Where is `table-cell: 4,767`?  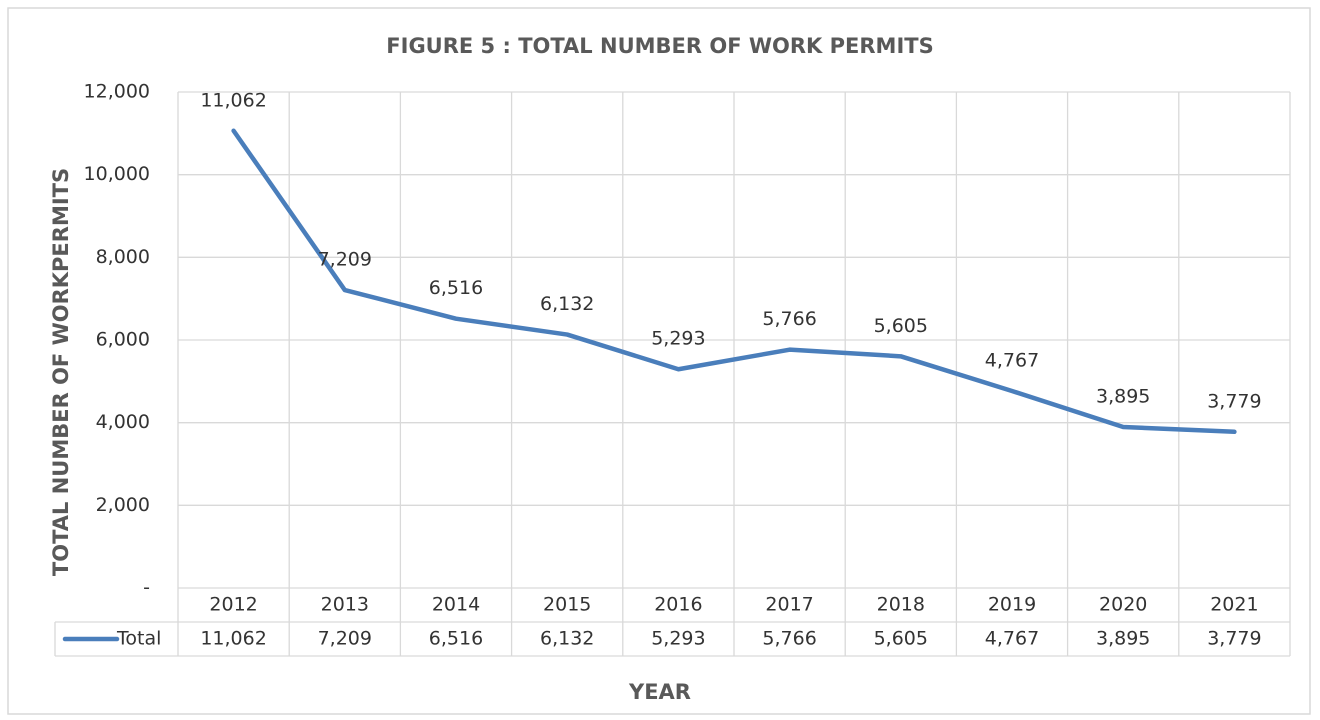
table-cell: 4,767 is located at coordinates (1012, 639).